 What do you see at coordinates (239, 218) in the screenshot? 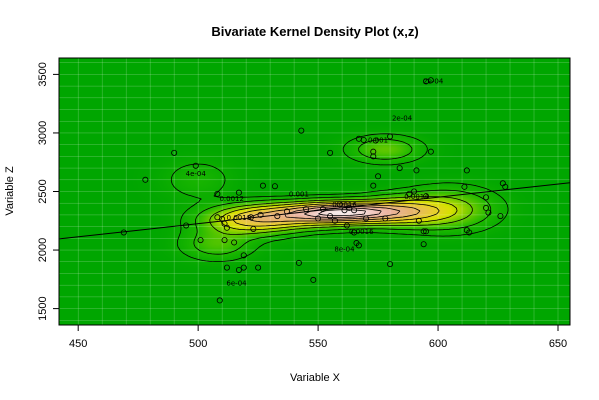
I see `contour-label: 0.0018` at bounding box center [239, 218].